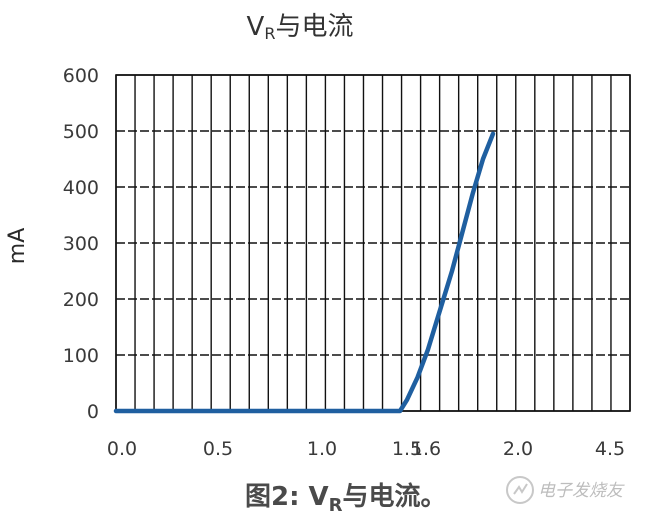 The width and height of the screenshot is (650, 524). I want to click on x-tick-label: 4.5, so click(610, 449).